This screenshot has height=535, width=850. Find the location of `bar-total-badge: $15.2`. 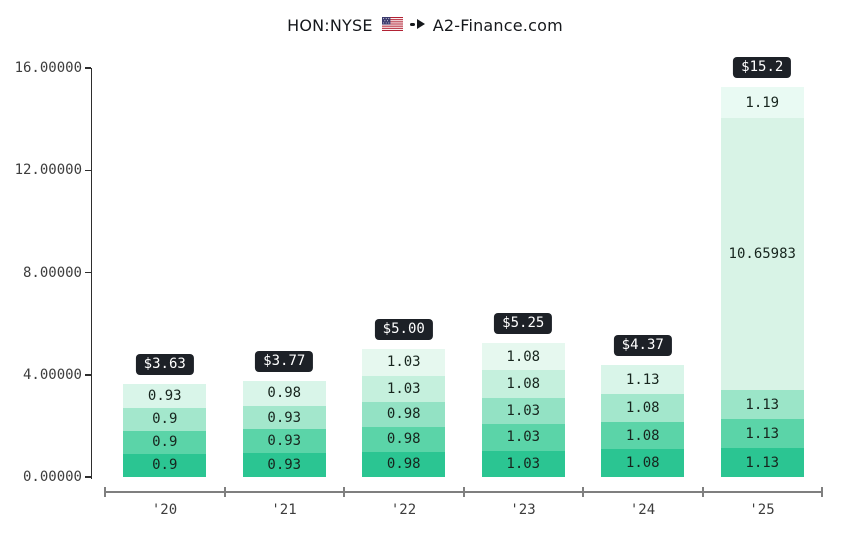

bar-total-badge: $15.2 is located at coordinates (762, 68).